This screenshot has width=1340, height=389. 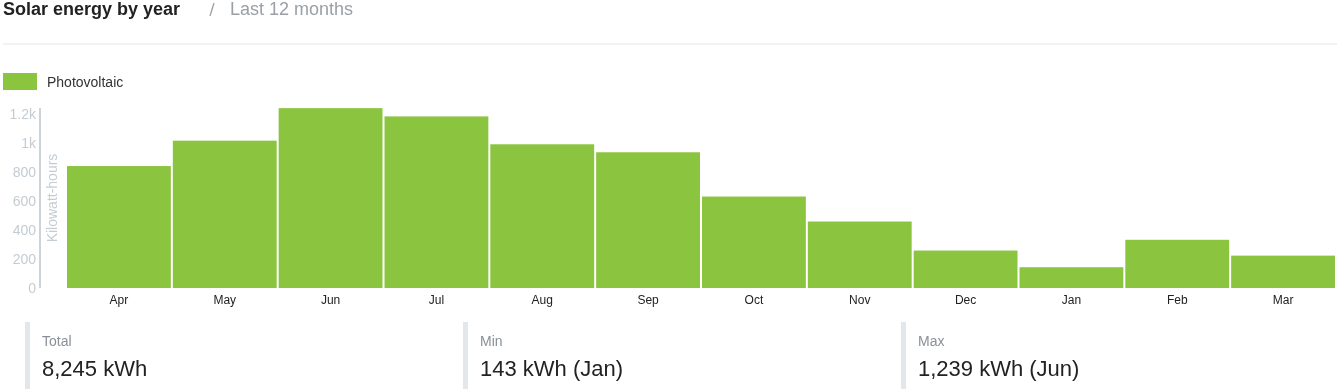 What do you see at coordinates (1177, 300) in the screenshot?
I see `x-tick-label: Feb` at bounding box center [1177, 300].